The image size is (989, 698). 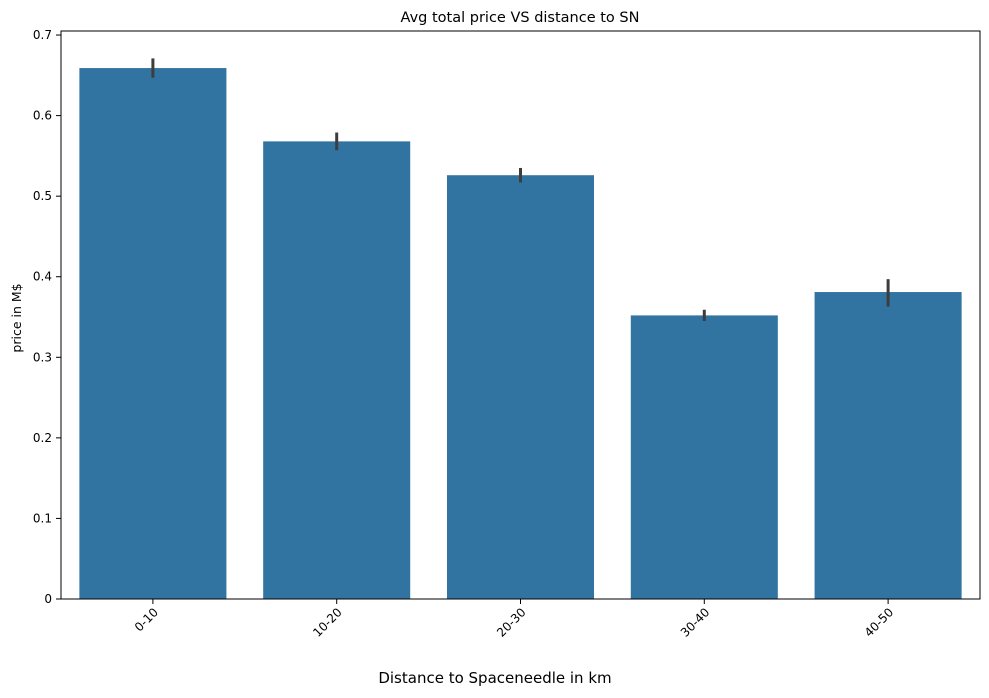 I want to click on x-tick-label: 0-10, so click(x=146, y=619).